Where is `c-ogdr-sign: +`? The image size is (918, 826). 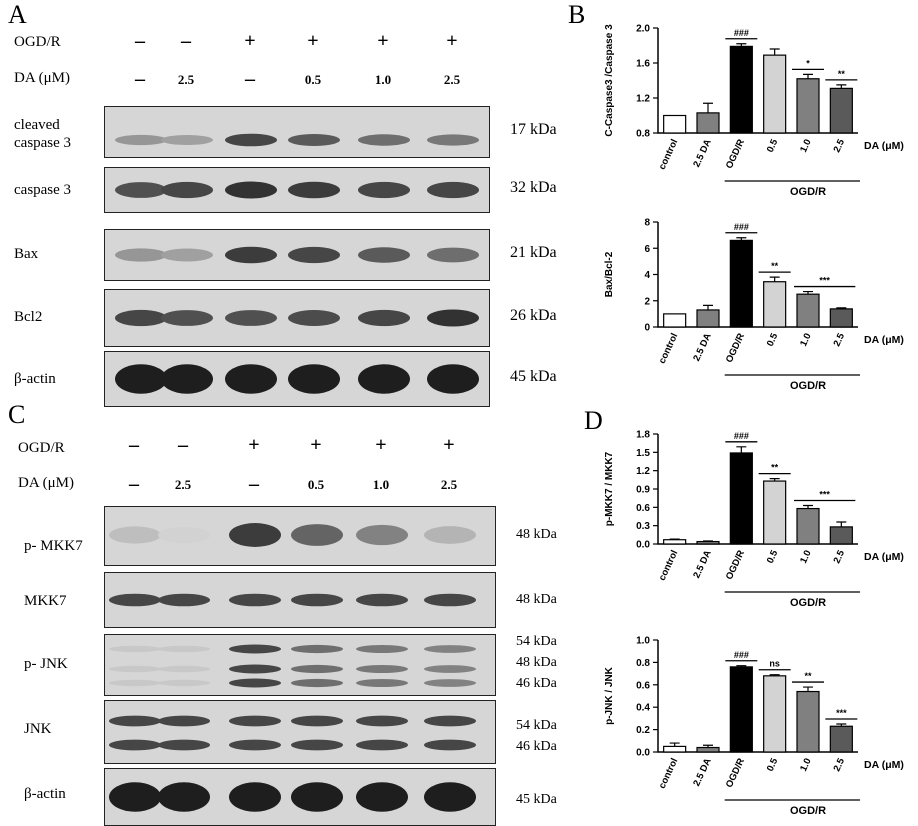
c-ogdr-sign: + is located at coordinates (449, 445).